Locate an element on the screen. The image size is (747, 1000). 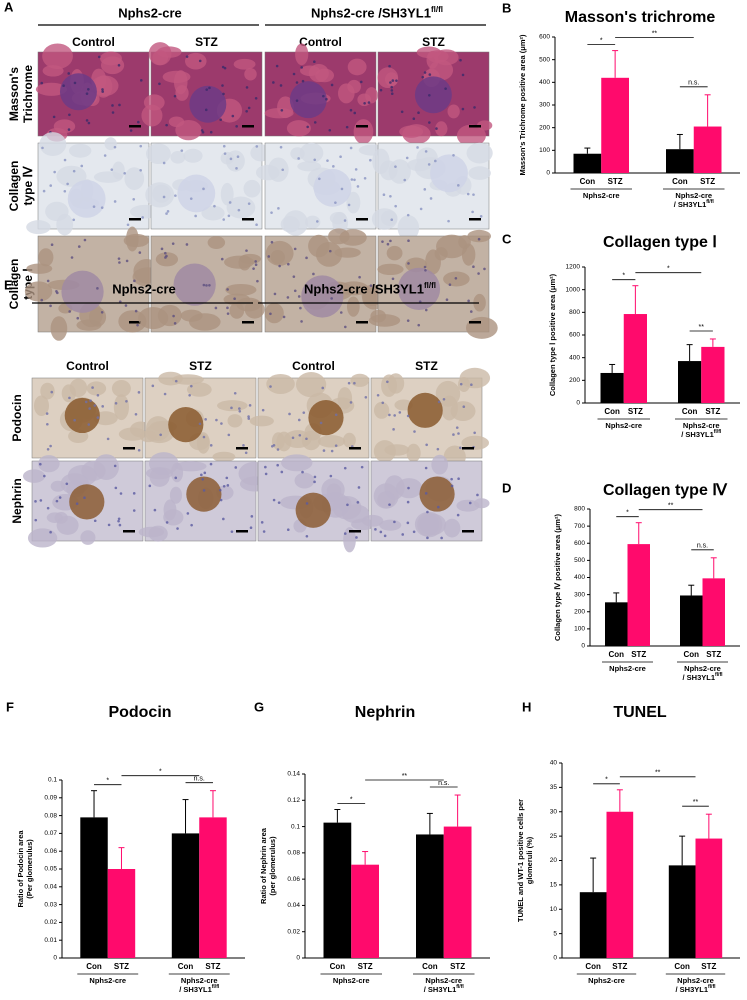
panel-letter: D is located at coordinates (506, 487).